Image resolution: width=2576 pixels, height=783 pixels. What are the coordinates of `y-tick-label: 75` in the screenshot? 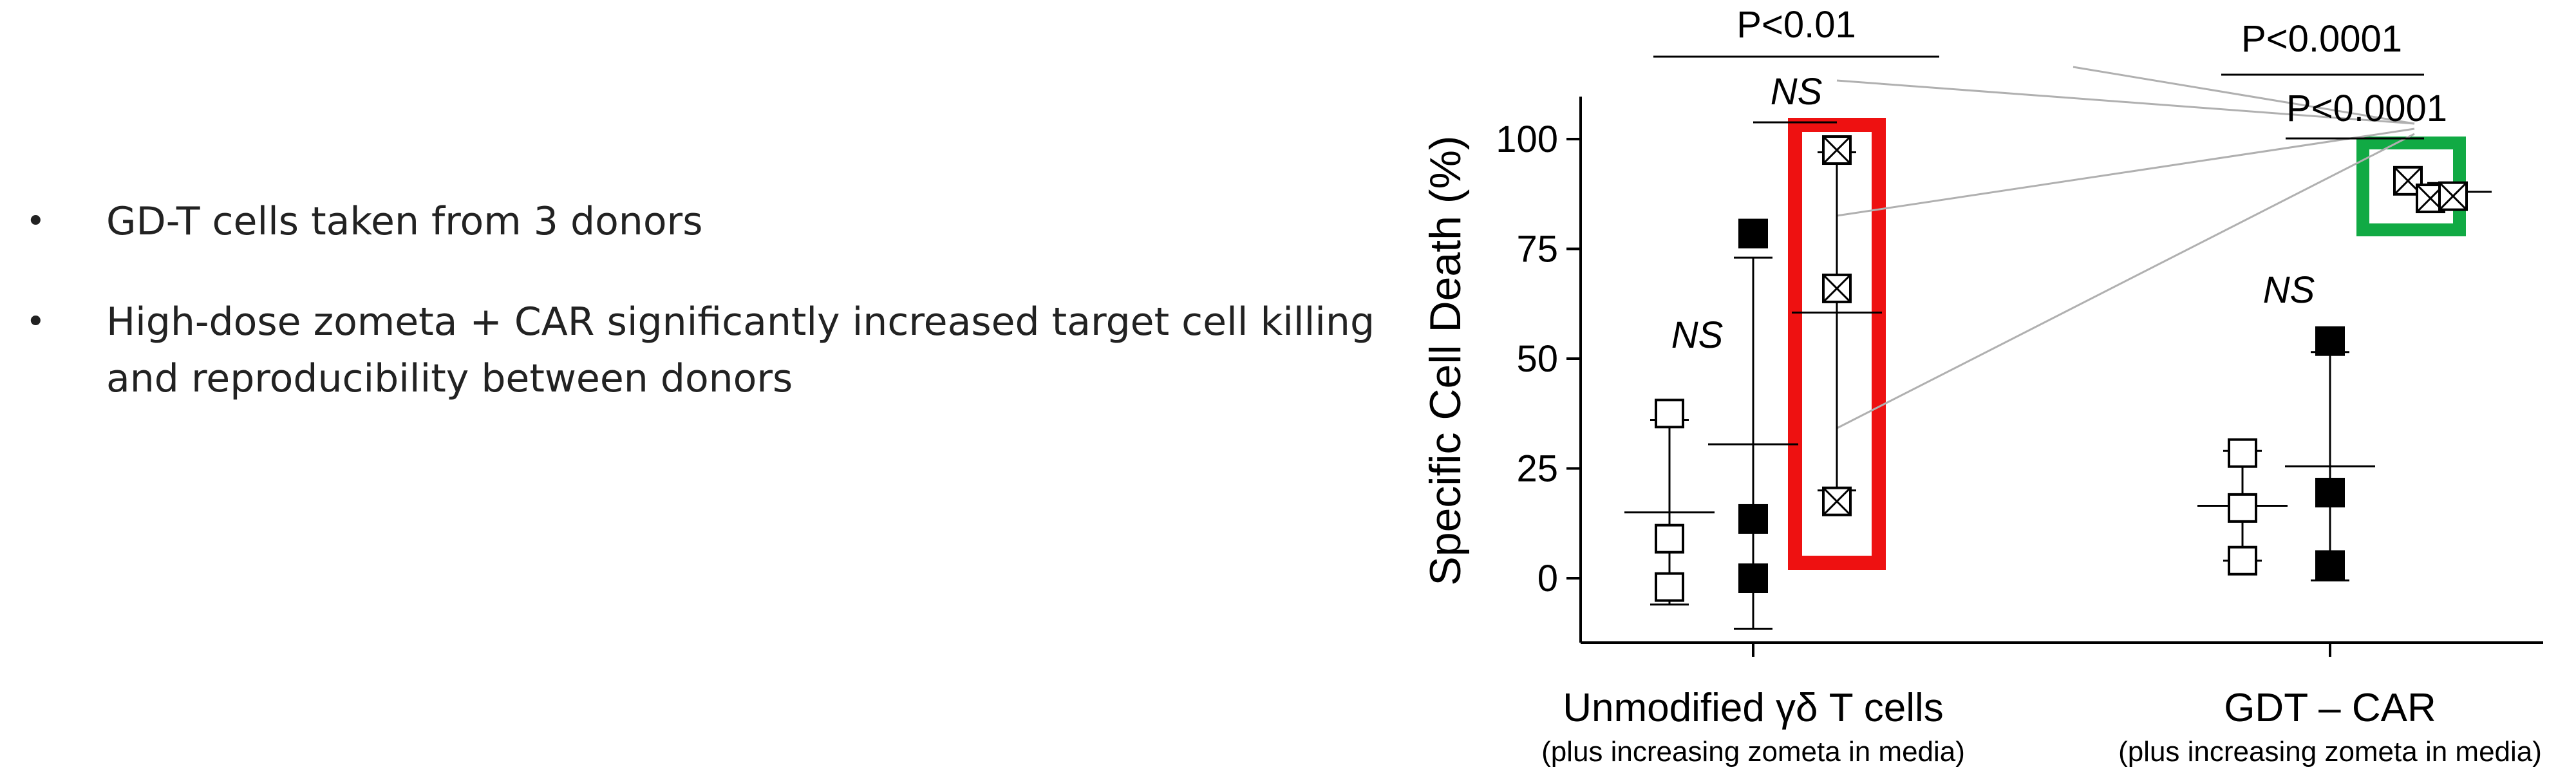 It's located at (1537, 249).